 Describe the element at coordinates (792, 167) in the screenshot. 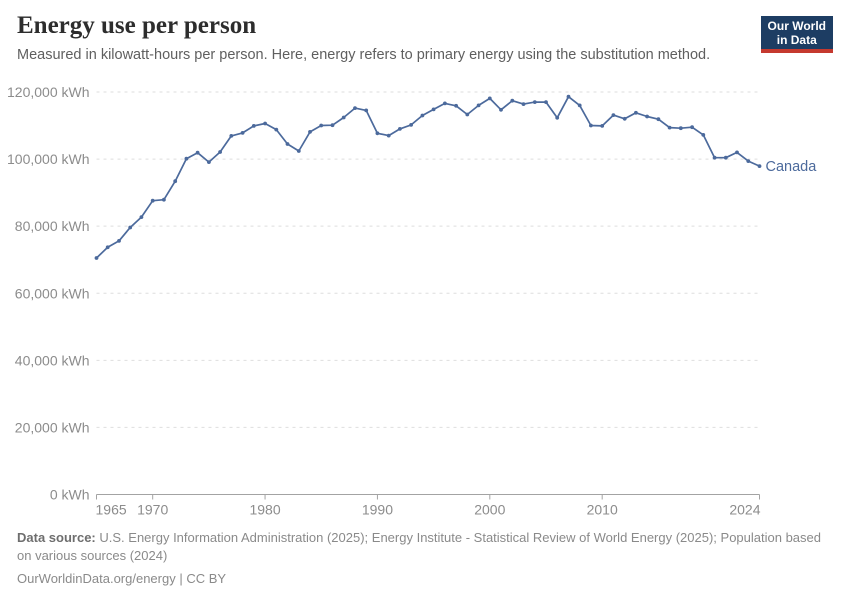

I see `entity-label: Canada` at that location.